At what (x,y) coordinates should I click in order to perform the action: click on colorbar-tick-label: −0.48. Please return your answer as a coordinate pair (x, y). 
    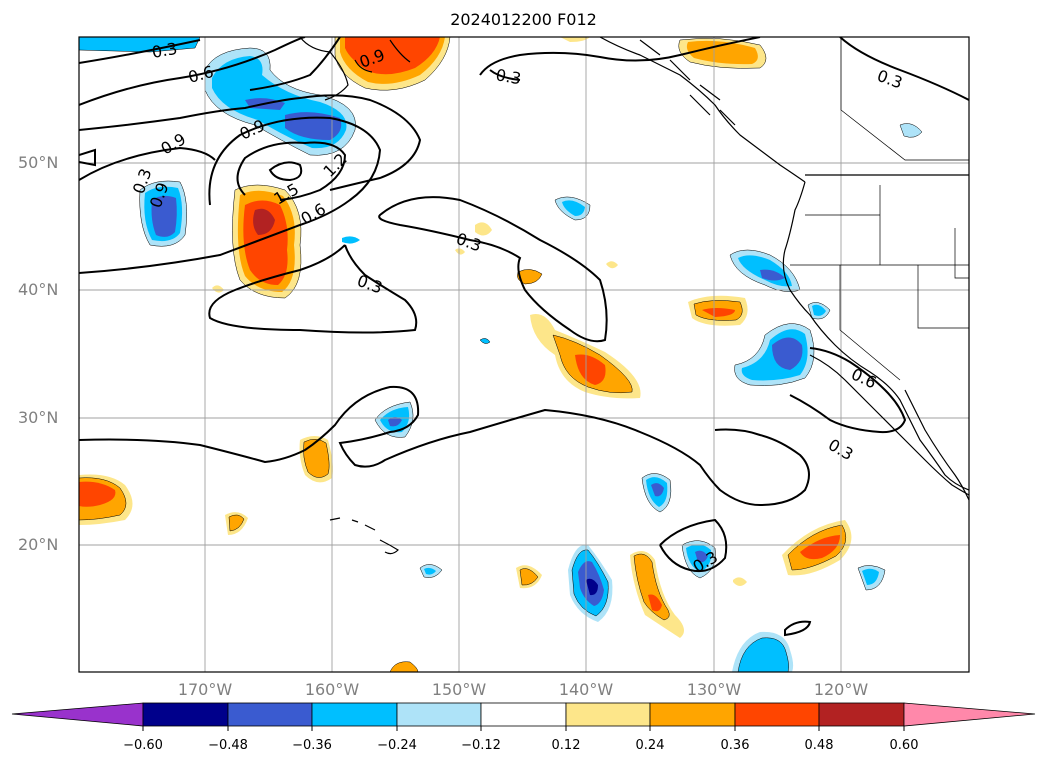
    Looking at the image, I should click on (228, 745).